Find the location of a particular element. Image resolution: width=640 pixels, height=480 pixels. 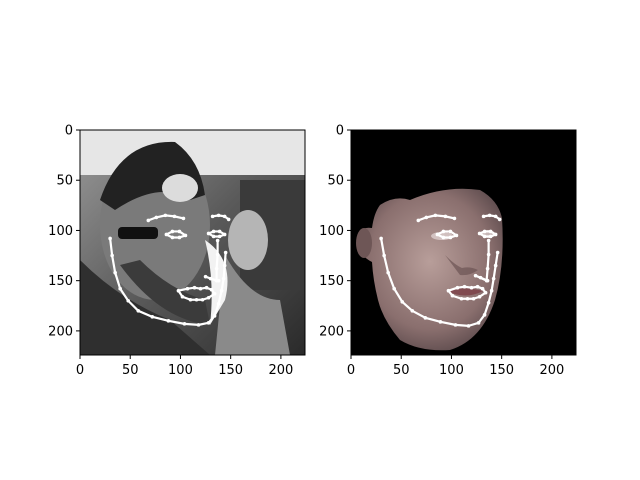

right-landmark-brow-right-line is located at coordinates (492, 217).